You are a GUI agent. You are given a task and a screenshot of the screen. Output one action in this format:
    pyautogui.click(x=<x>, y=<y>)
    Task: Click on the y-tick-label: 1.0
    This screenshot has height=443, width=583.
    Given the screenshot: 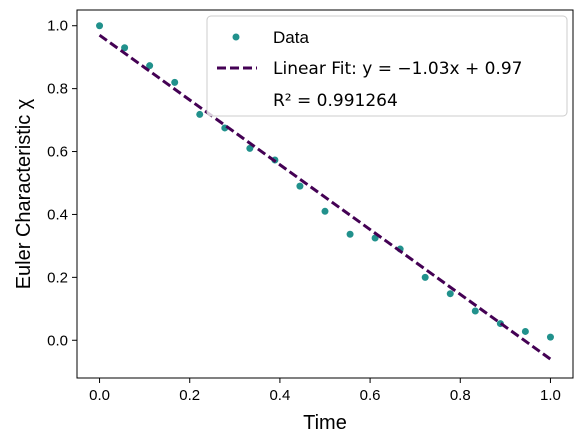 What is the action you would take?
    pyautogui.click(x=57, y=26)
    